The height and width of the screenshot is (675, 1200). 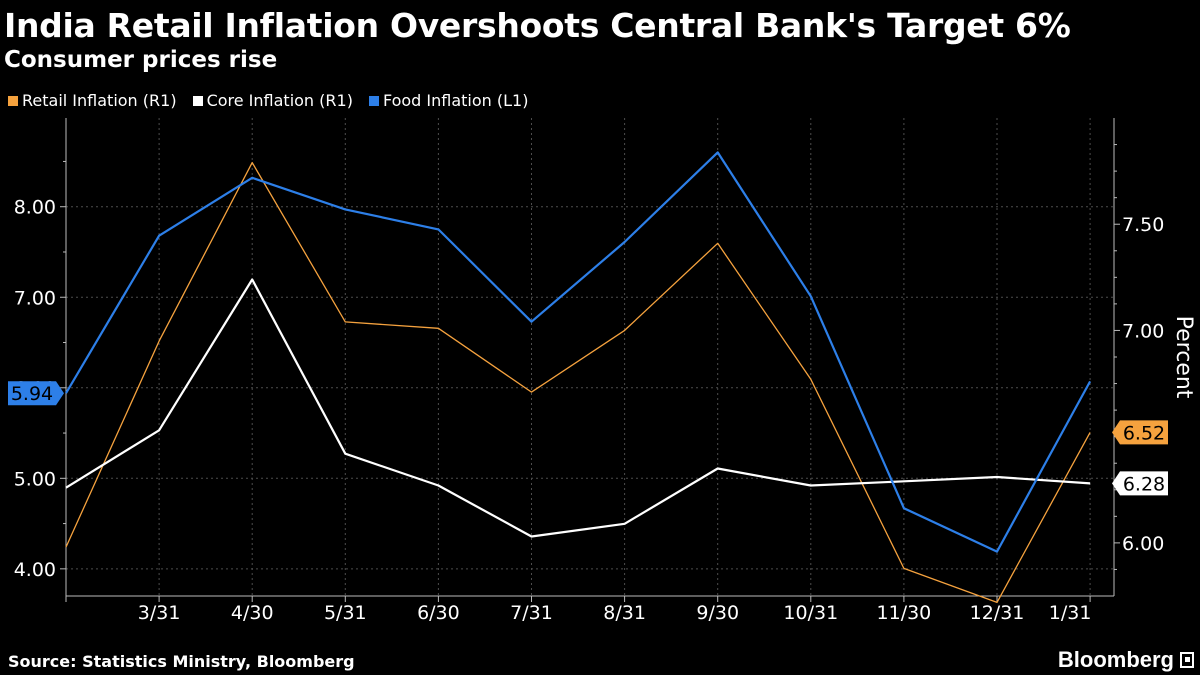 What do you see at coordinates (141, 60) in the screenshot?
I see `chart-subtitle: Consumer prices rise` at bounding box center [141, 60].